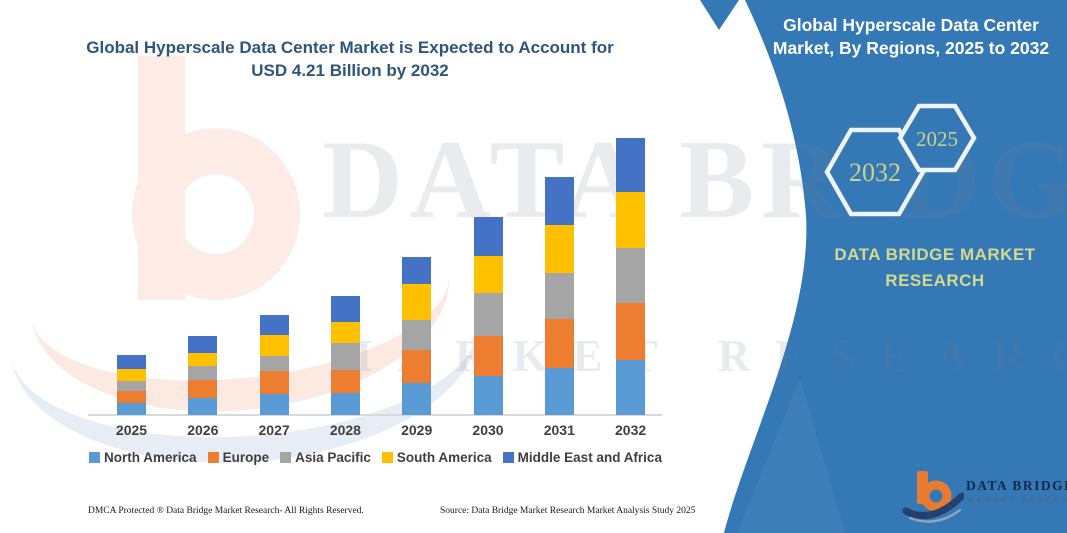  What do you see at coordinates (350, 70) in the screenshot?
I see `main-title-line2: USD 4.21 Billion by 2032` at bounding box center [350, 70].